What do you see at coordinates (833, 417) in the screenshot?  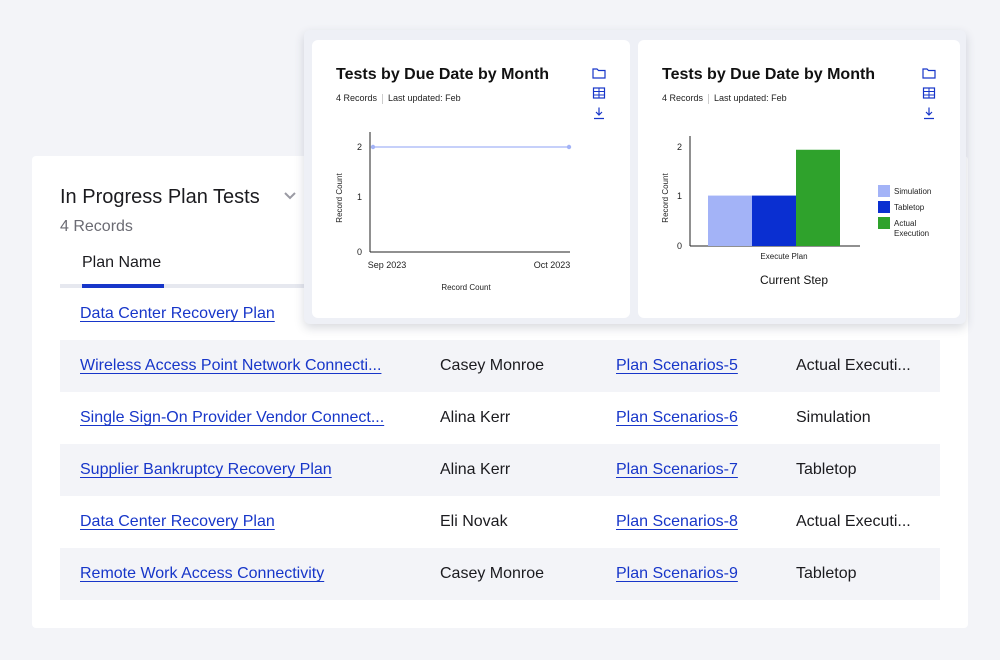 I see `step-cell: Simulation` at bounding box center [833, 417].